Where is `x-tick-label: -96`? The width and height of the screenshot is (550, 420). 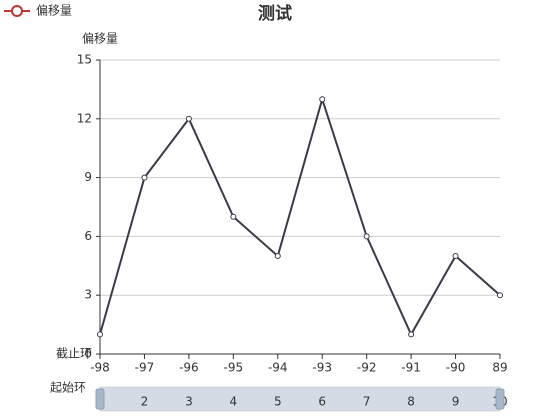
x-tick-label: -96 is located at coordinates (189, 368).